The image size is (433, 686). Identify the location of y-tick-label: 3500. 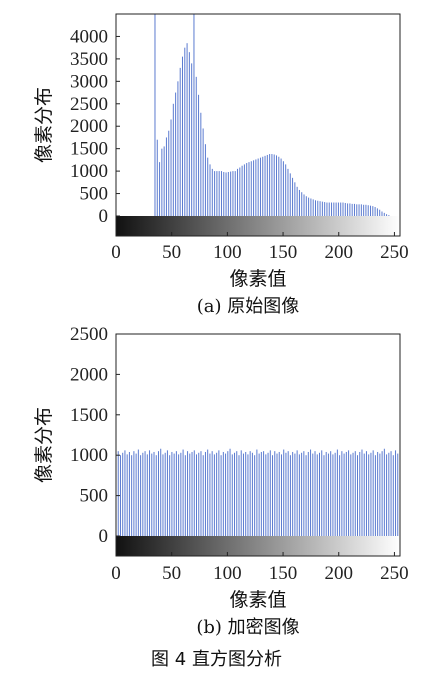
(89, 59).